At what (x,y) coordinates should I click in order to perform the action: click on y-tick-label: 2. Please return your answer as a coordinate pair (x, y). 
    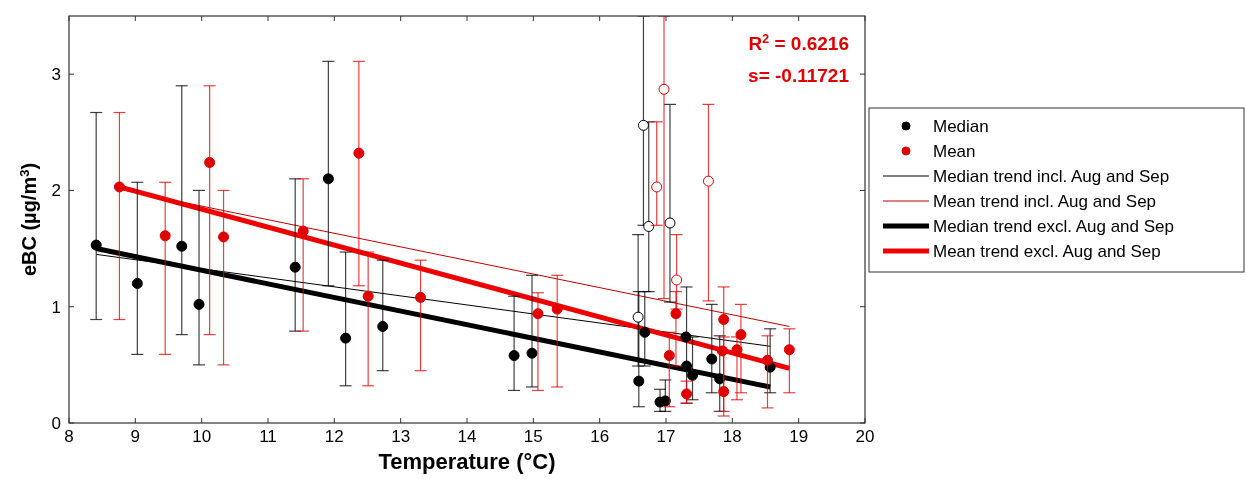
    Looking at the image, I should click on (56, 191).